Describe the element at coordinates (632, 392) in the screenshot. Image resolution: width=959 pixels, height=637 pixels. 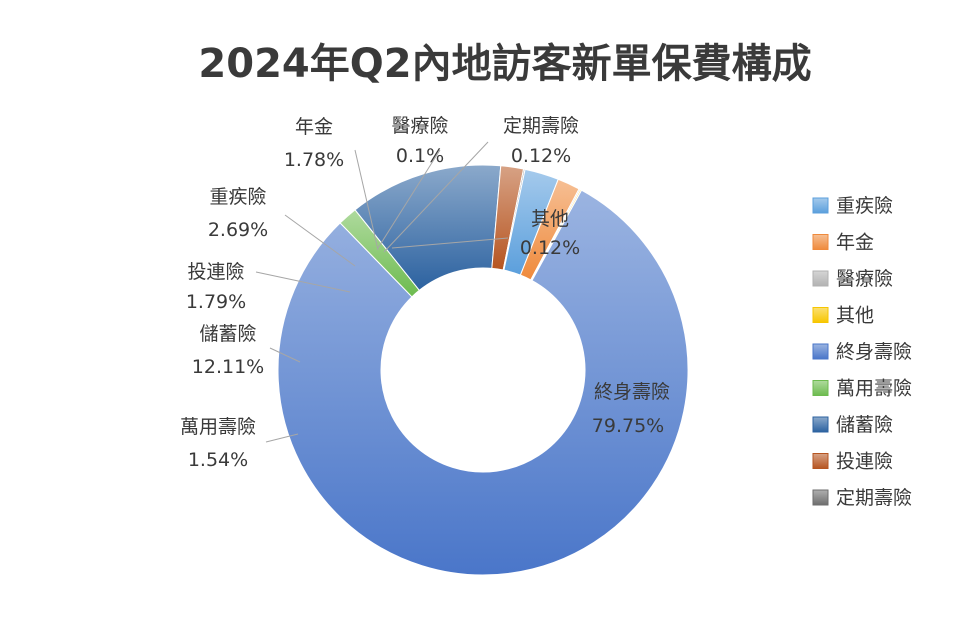
I see `data-label-name-item-1: 終身壽險` at that location.